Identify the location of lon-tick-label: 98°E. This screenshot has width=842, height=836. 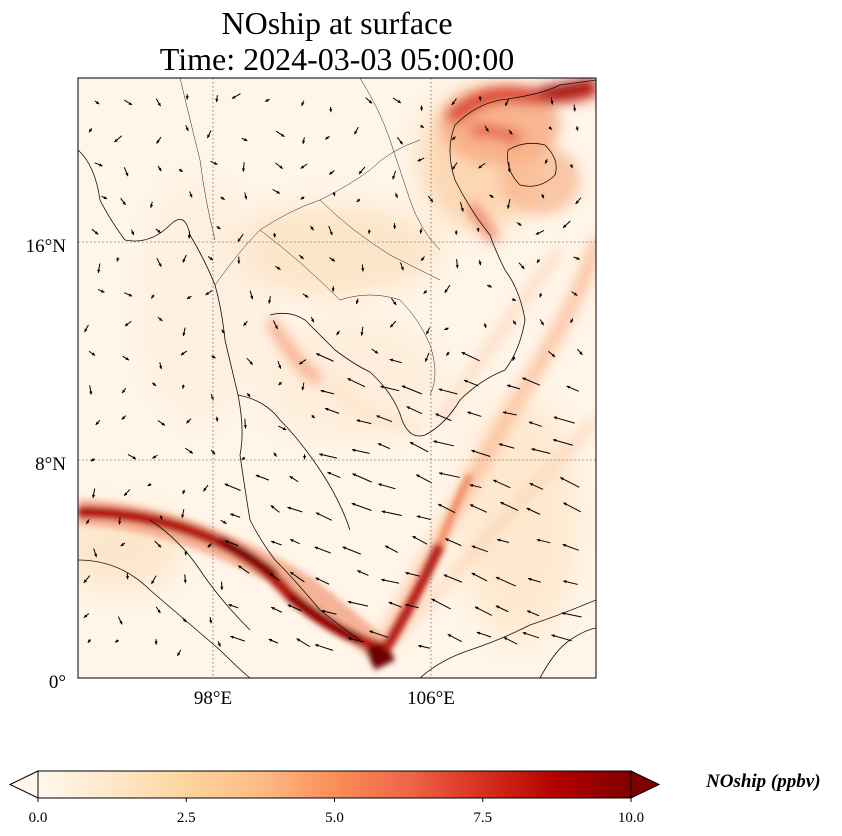
(213, 698).